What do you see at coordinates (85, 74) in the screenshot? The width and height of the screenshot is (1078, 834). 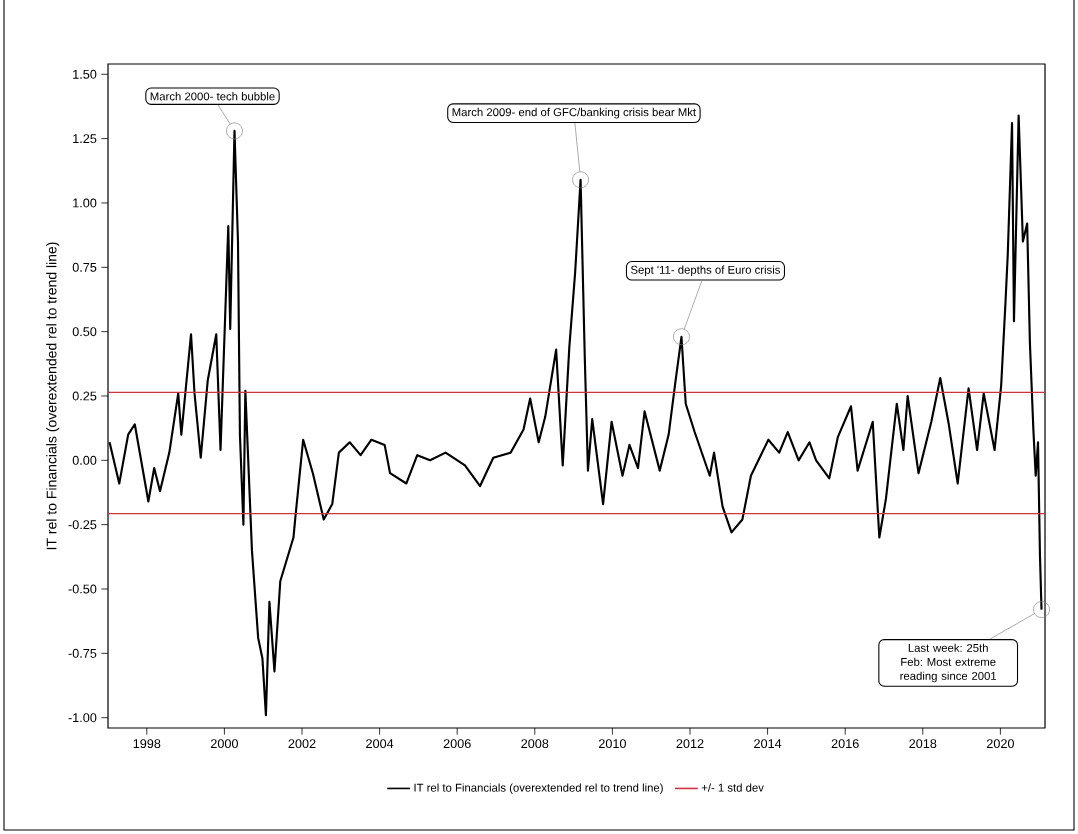 I see `y-tick-label: 1.50` at bounding box center [85, 74].